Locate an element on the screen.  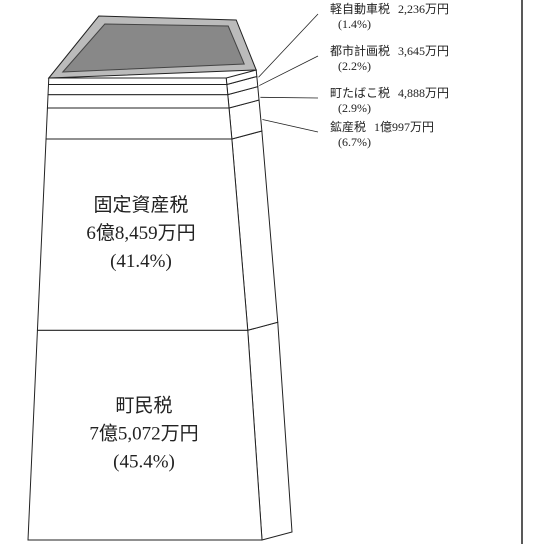
segment-name: 町たばこ税 is located at coordinates (360, 93).